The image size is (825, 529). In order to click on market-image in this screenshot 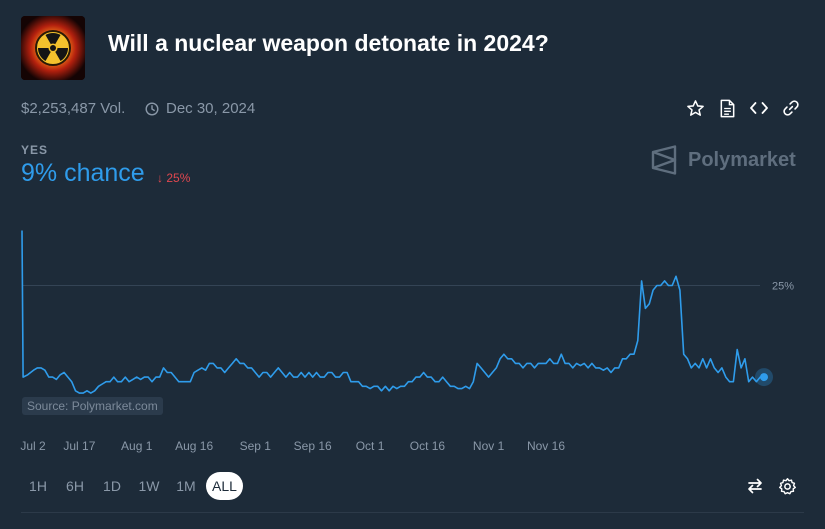, I will do `click(53, 48)`.